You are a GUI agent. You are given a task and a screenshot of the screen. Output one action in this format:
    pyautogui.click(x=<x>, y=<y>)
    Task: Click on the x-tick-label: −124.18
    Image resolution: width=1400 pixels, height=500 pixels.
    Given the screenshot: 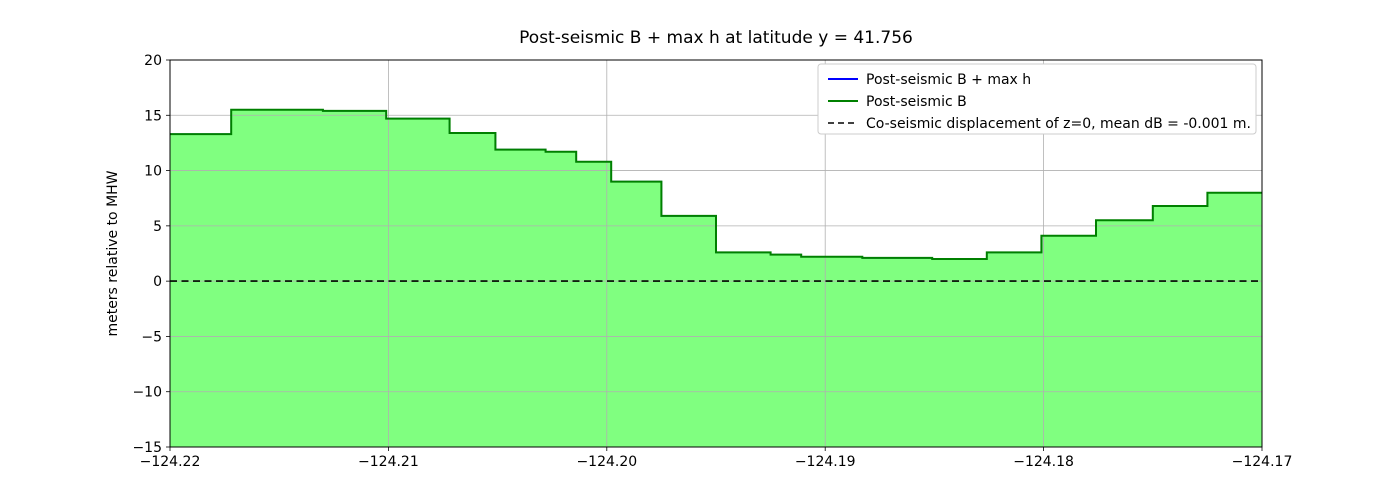 What is the action you would take?
    pyautogui.click(x=1043, y=462)
    